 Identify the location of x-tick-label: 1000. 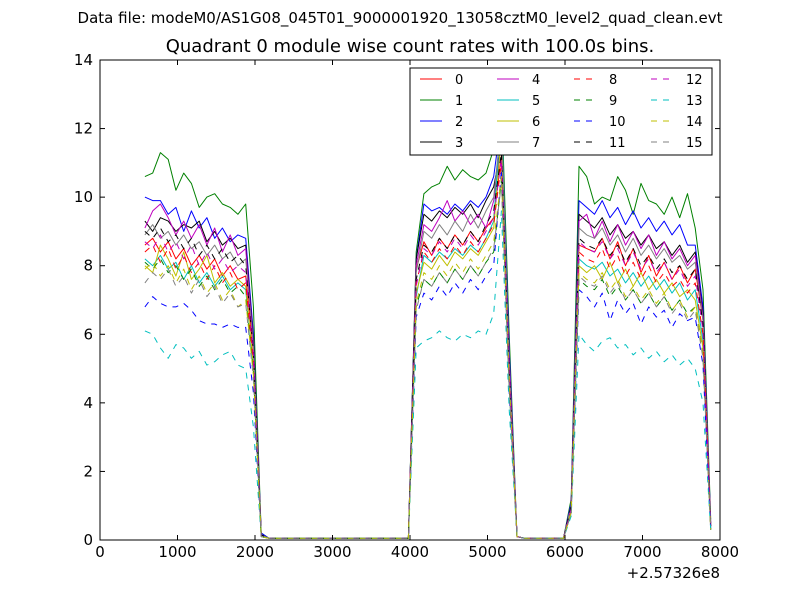
(177, 552).